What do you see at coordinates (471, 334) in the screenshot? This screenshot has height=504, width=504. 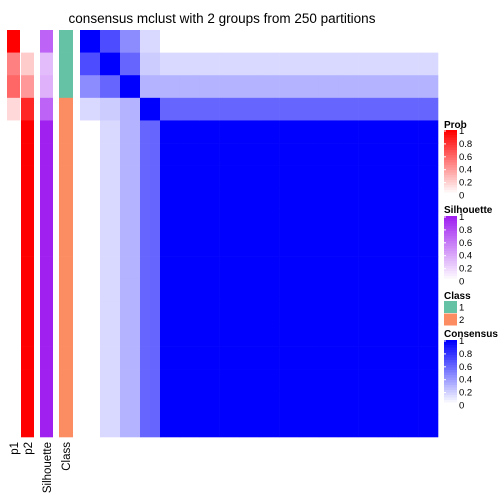 I see `legend-title-consensus: Consensus` at bounding box center [471, 334].